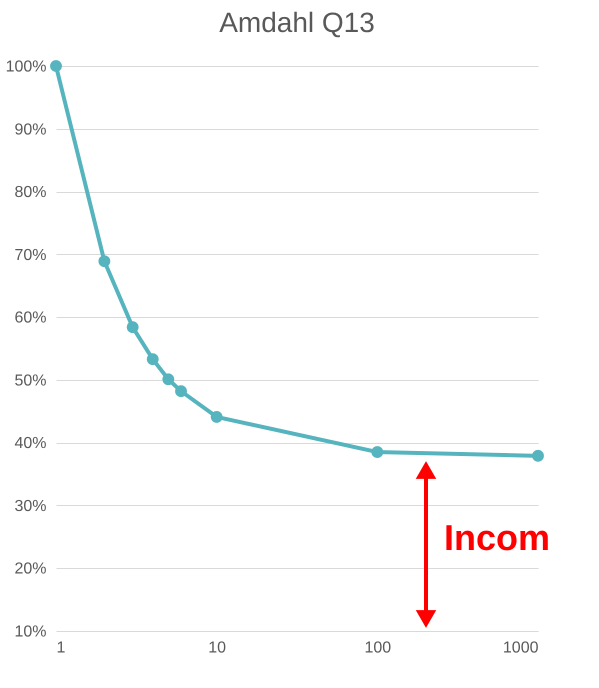  What do you see at coordinates (497, 537) in the screenshot?
I see `annotation: Incom` at bounding box center [497, 537].